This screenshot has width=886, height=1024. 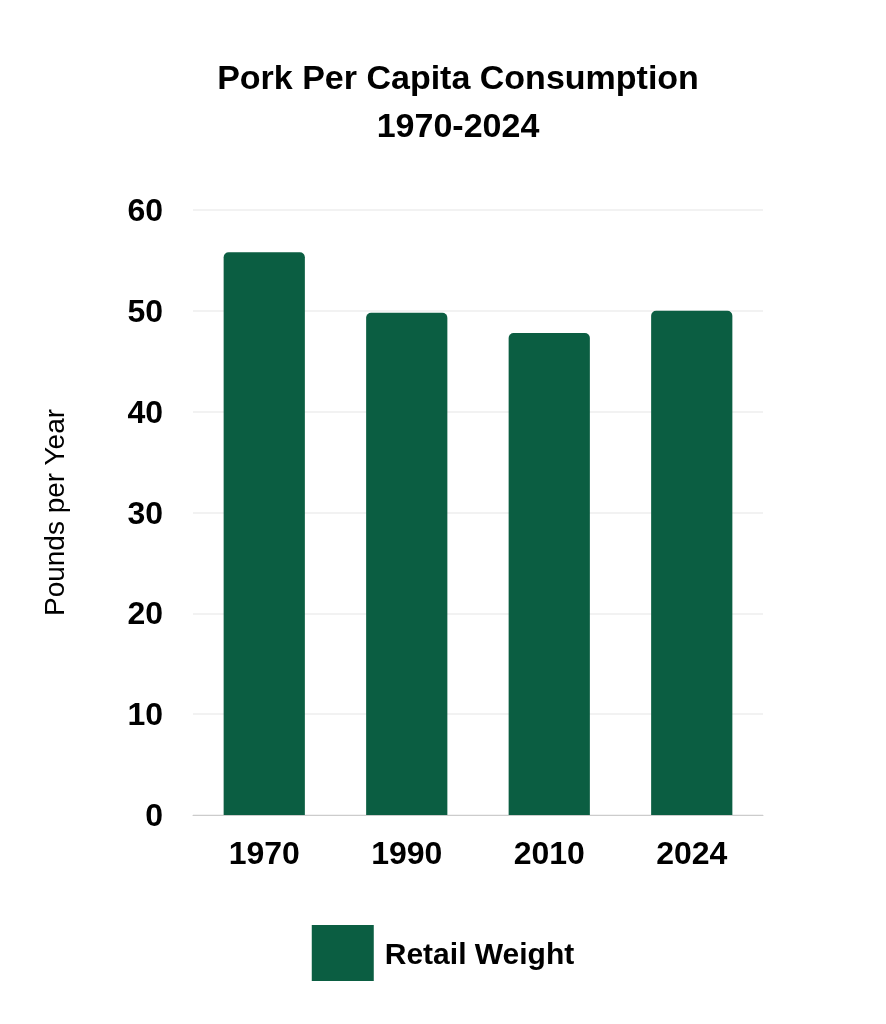 What do you see at coordinates (145, 512) in the screenshot?
I see `y-tick-label: 30` at bounding box center [145, 512].